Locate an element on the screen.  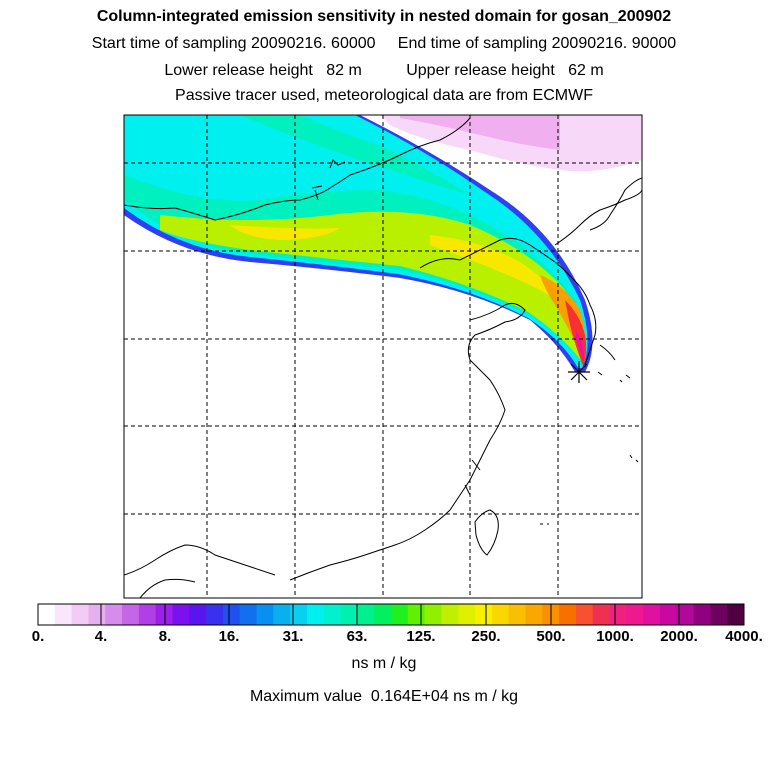
plumeY-area is located at coordinates (400, 267).